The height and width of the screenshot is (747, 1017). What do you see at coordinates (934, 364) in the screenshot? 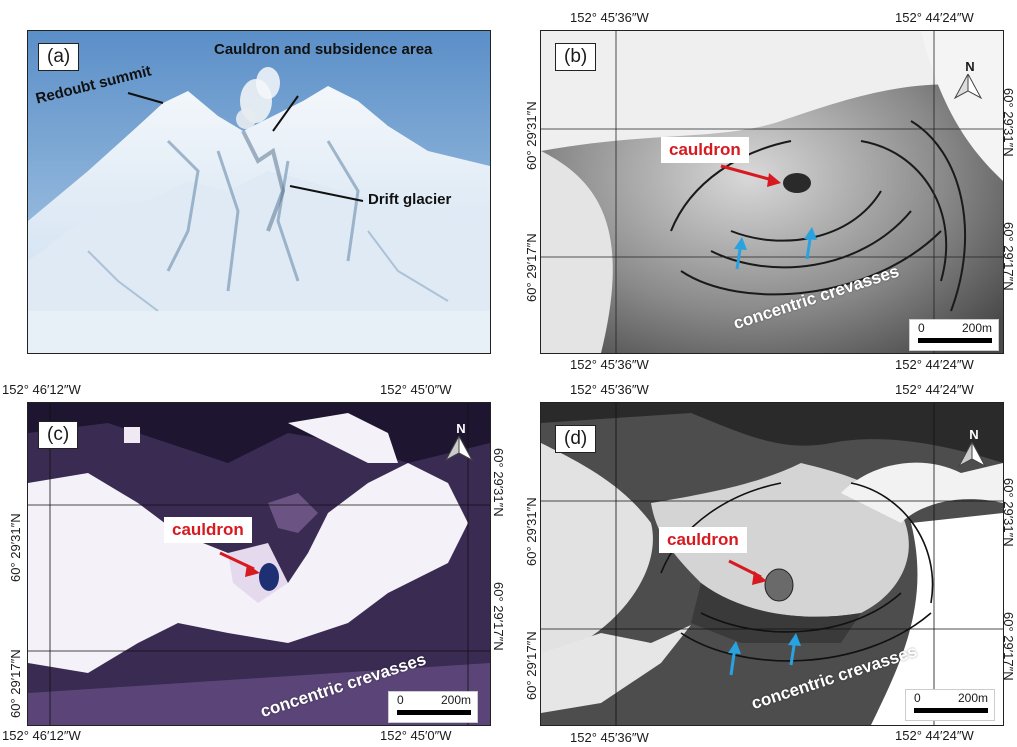
I see `panel-b-lon-bottom-right: 152° 44′24″W` at bounding box center [934, 364].